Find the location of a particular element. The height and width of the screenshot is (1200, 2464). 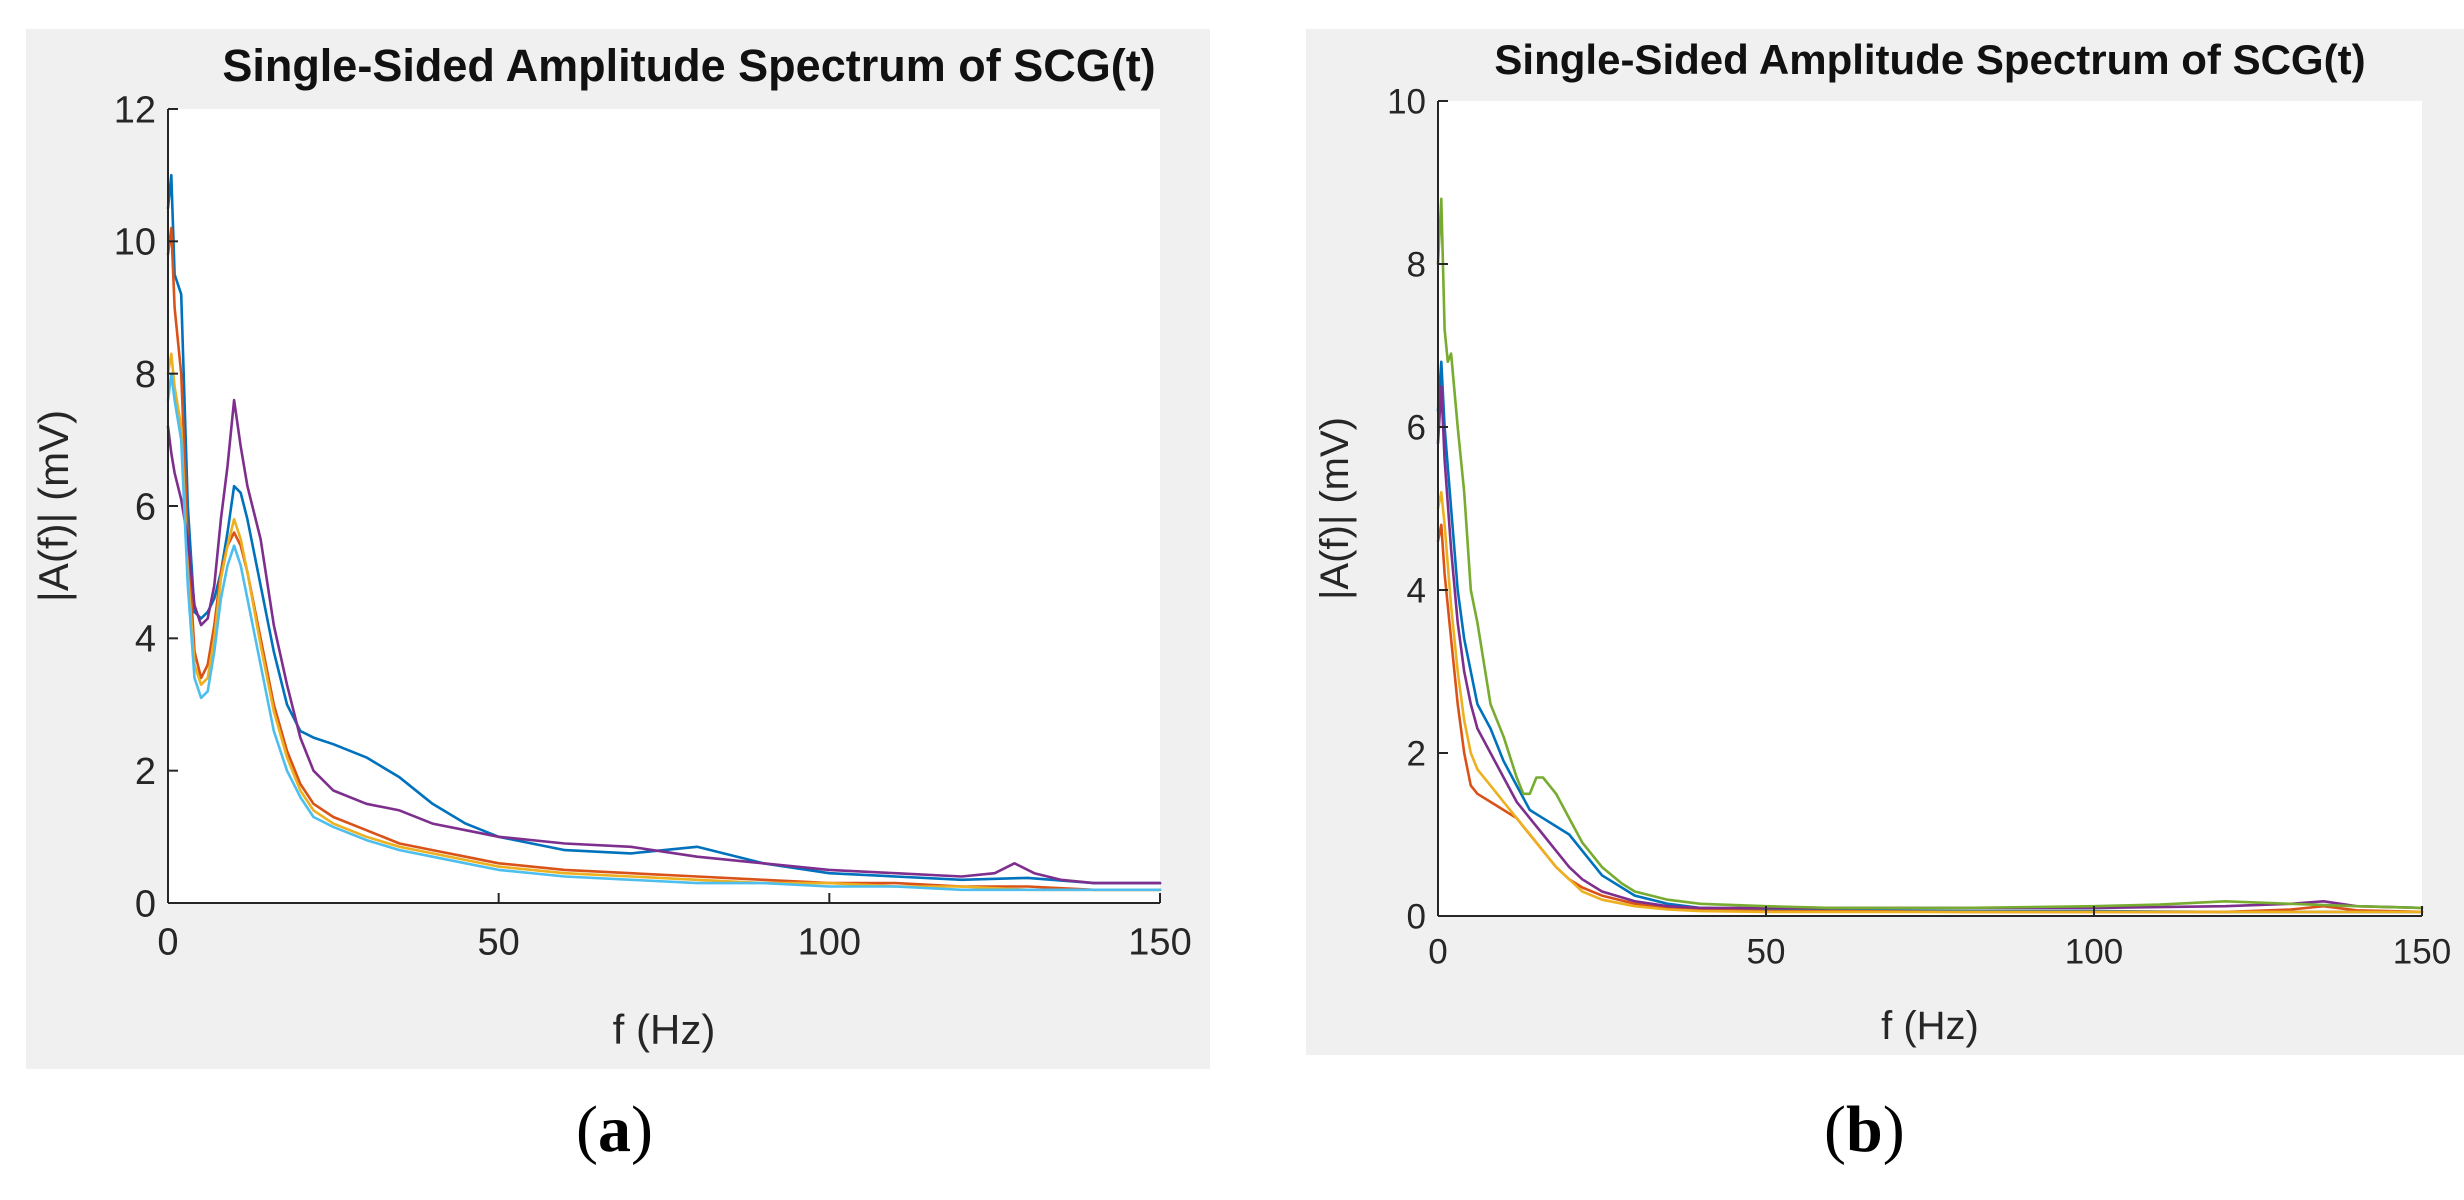

caption-b: (b) is located at coordinates (1864, 1129).